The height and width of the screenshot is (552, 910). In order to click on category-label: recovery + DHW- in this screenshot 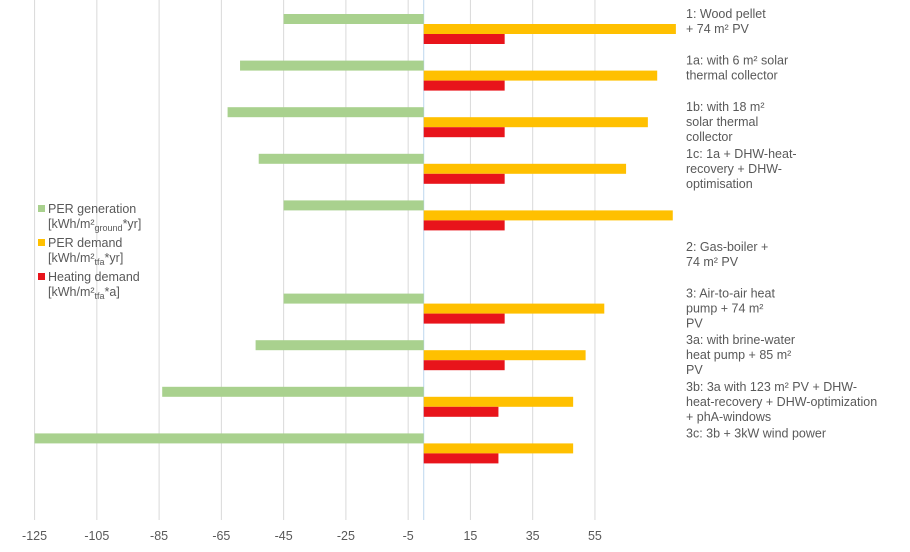, I will do `click(734, 169)`.